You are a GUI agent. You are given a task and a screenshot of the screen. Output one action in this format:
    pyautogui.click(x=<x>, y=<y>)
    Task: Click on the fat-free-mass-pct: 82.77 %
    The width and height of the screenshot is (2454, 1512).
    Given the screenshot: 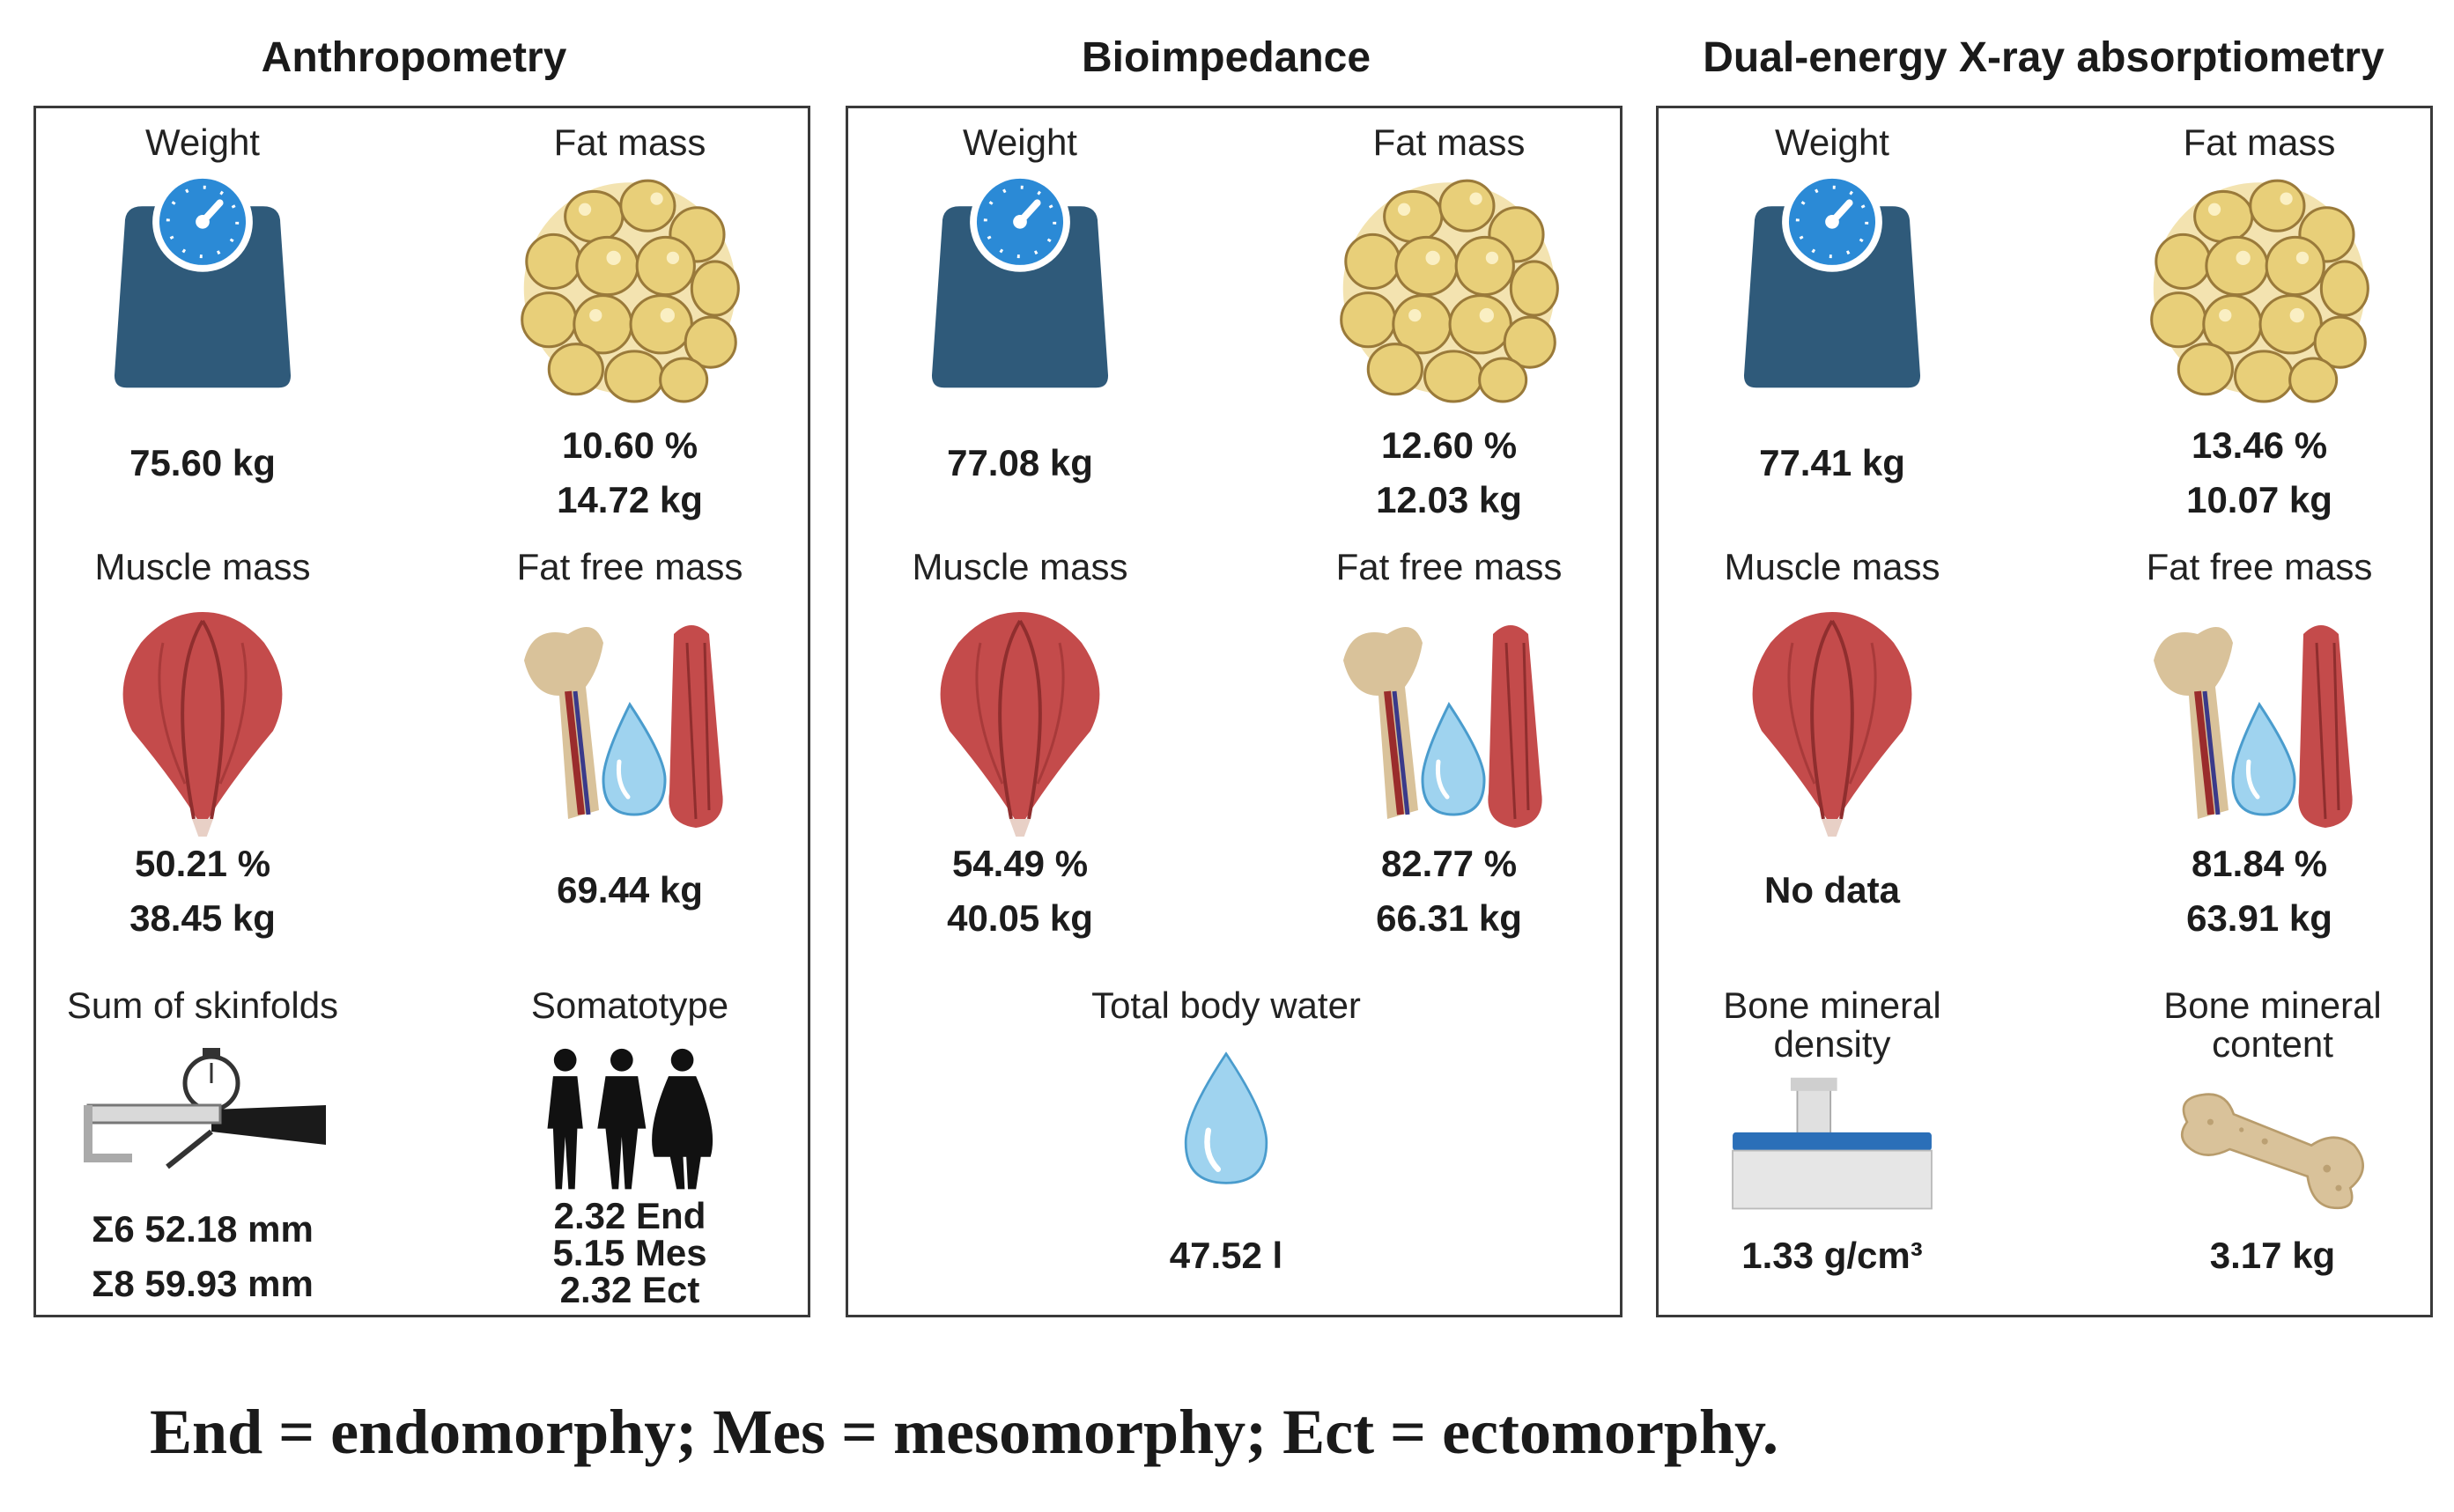 What is the action you would take?
    pyautogui.click(x=1449, y=863)
    